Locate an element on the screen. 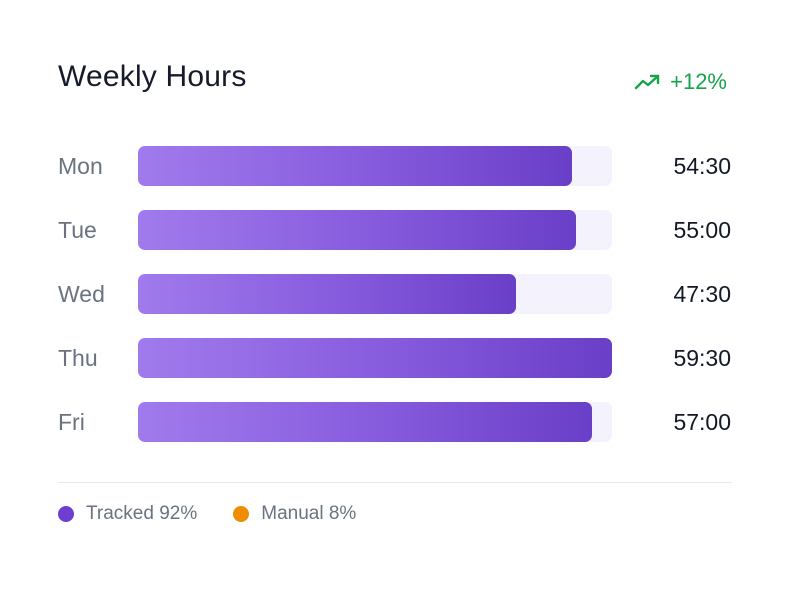  bar-row-tue: Tue 55:00 is located at coordinates (395, 230).